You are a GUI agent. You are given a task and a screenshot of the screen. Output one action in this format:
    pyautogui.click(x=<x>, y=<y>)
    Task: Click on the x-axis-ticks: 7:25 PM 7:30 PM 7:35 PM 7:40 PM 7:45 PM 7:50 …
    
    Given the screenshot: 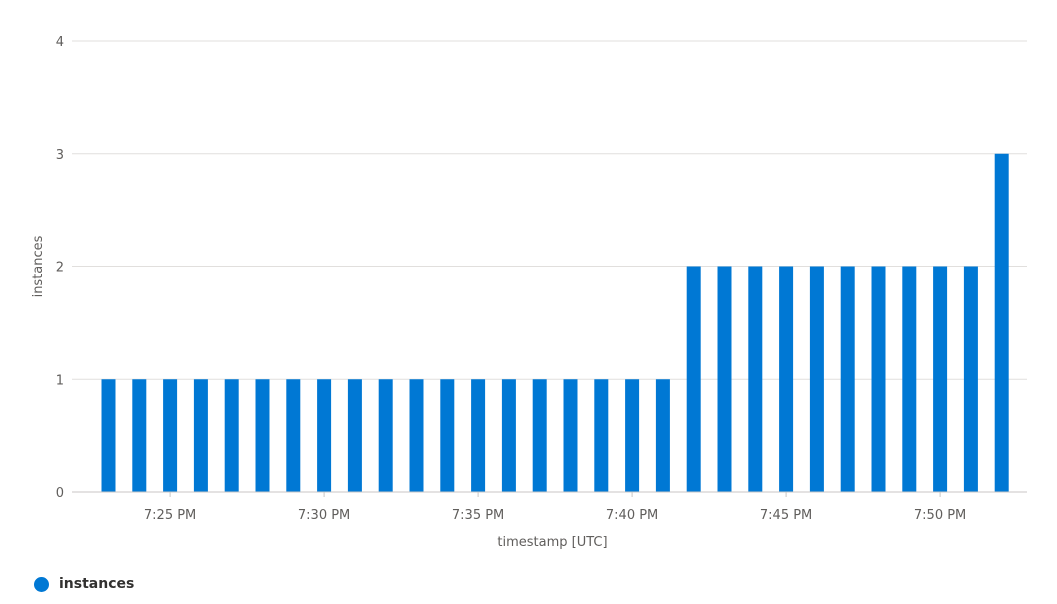 What is the action you would take?
    pyautogui.click(x=555, y=507)
    